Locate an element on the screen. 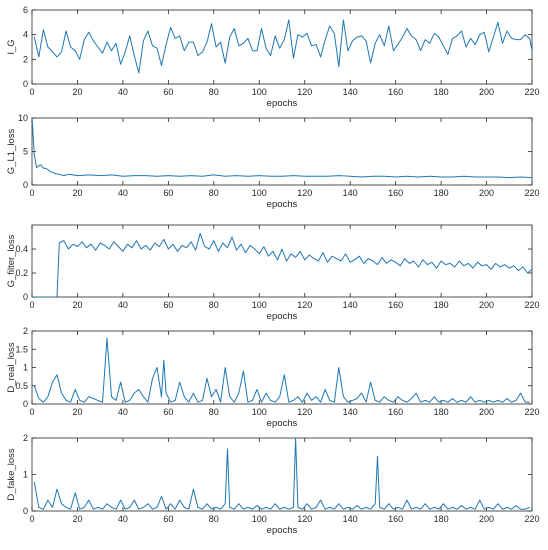  y-axis-label: I_G is located at coordinates (11, 46).